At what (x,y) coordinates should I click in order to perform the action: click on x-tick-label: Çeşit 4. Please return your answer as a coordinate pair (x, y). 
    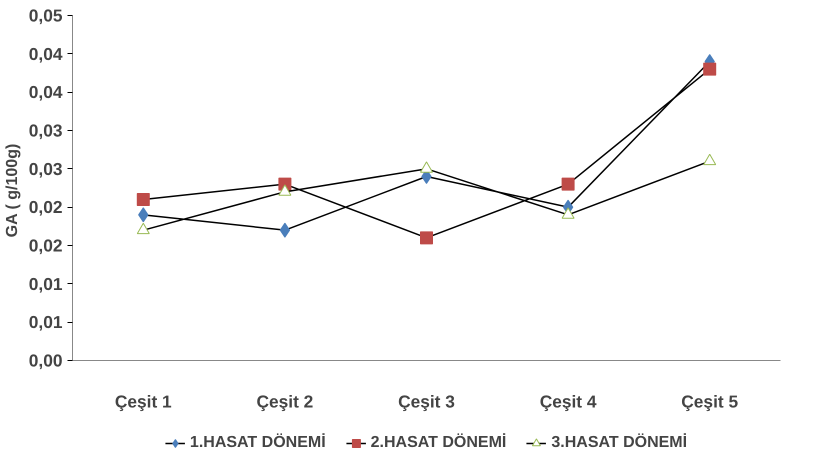
    Looking at the image, I should click on (568, 402).